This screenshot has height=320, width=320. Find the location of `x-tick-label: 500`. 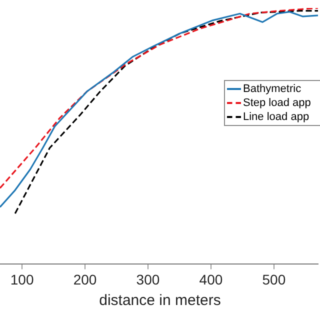

x-tick-label: 500 is located at coordinates (274, 279).